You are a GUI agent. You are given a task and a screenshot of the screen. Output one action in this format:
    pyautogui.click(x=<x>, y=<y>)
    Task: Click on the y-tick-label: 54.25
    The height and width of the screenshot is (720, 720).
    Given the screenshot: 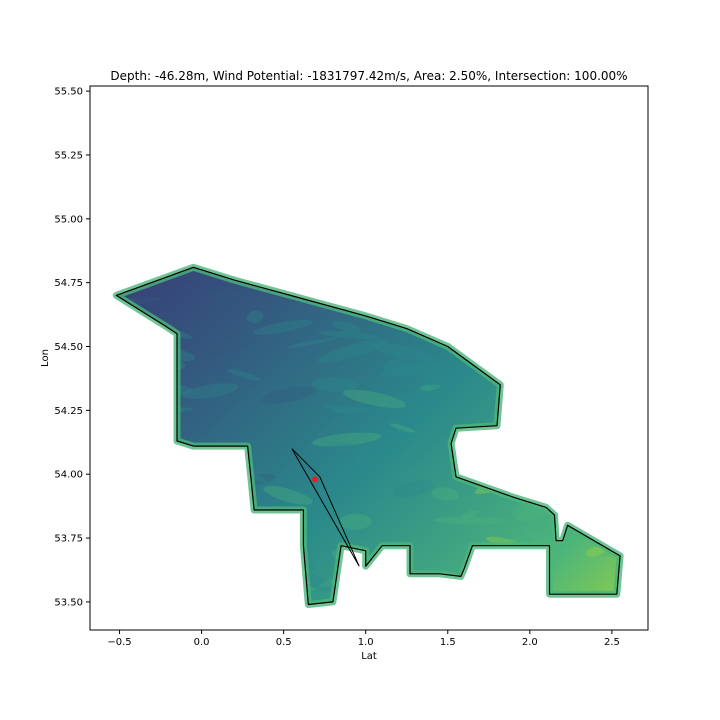 What is the action you would take?
    pyautogui.click(x=68, y=411)
    